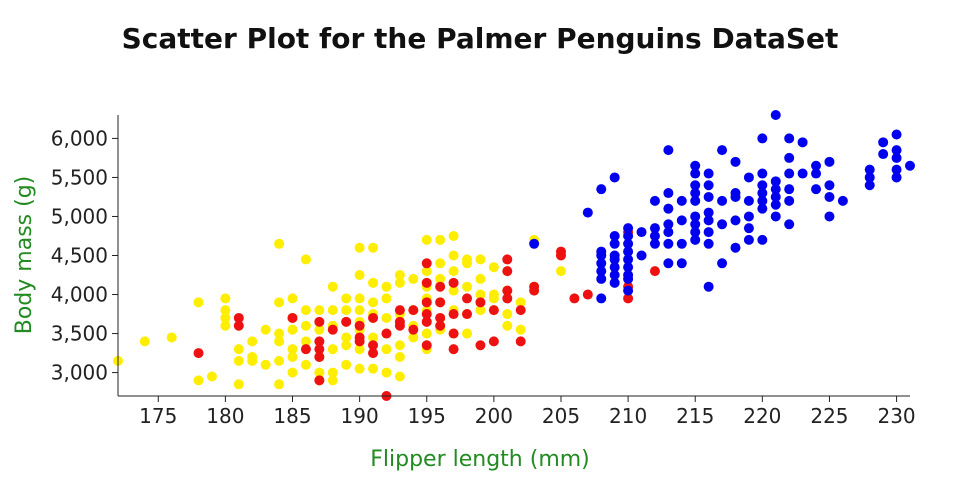  Describe the element at coordinates (896, 416) in the screenshot. I see `x-tick-label: 230` at that location.